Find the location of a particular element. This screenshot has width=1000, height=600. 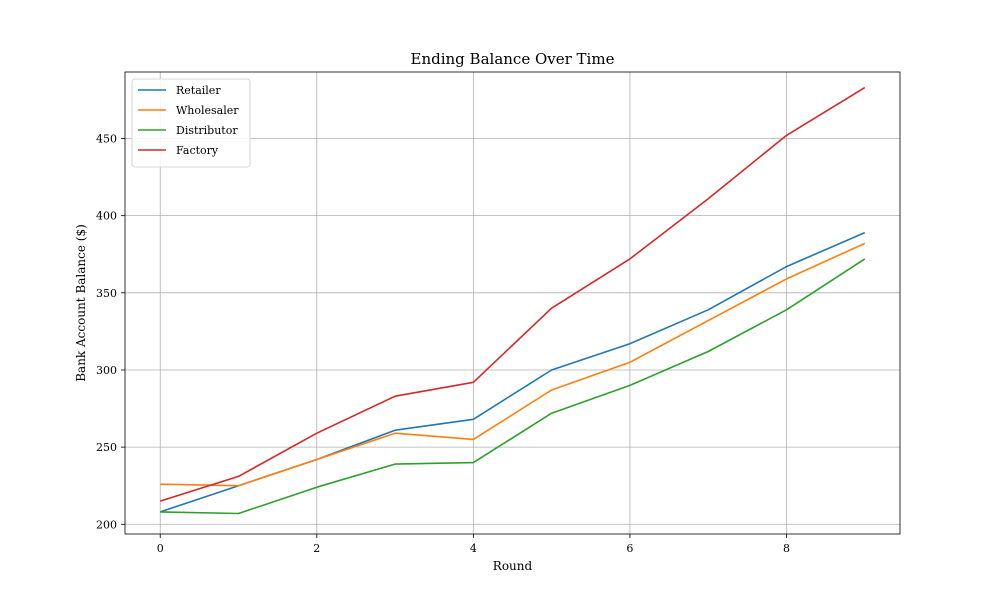

legend-label-retailer: Retailer is located at coordinates (198, 90).